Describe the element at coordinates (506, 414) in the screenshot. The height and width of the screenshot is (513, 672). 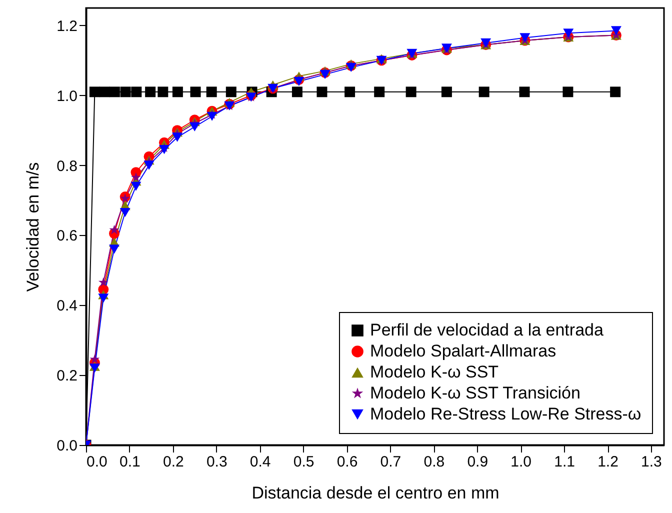
I see `legend-label: Modelo Re-Stress Low-Re Stress-ω` at that location.